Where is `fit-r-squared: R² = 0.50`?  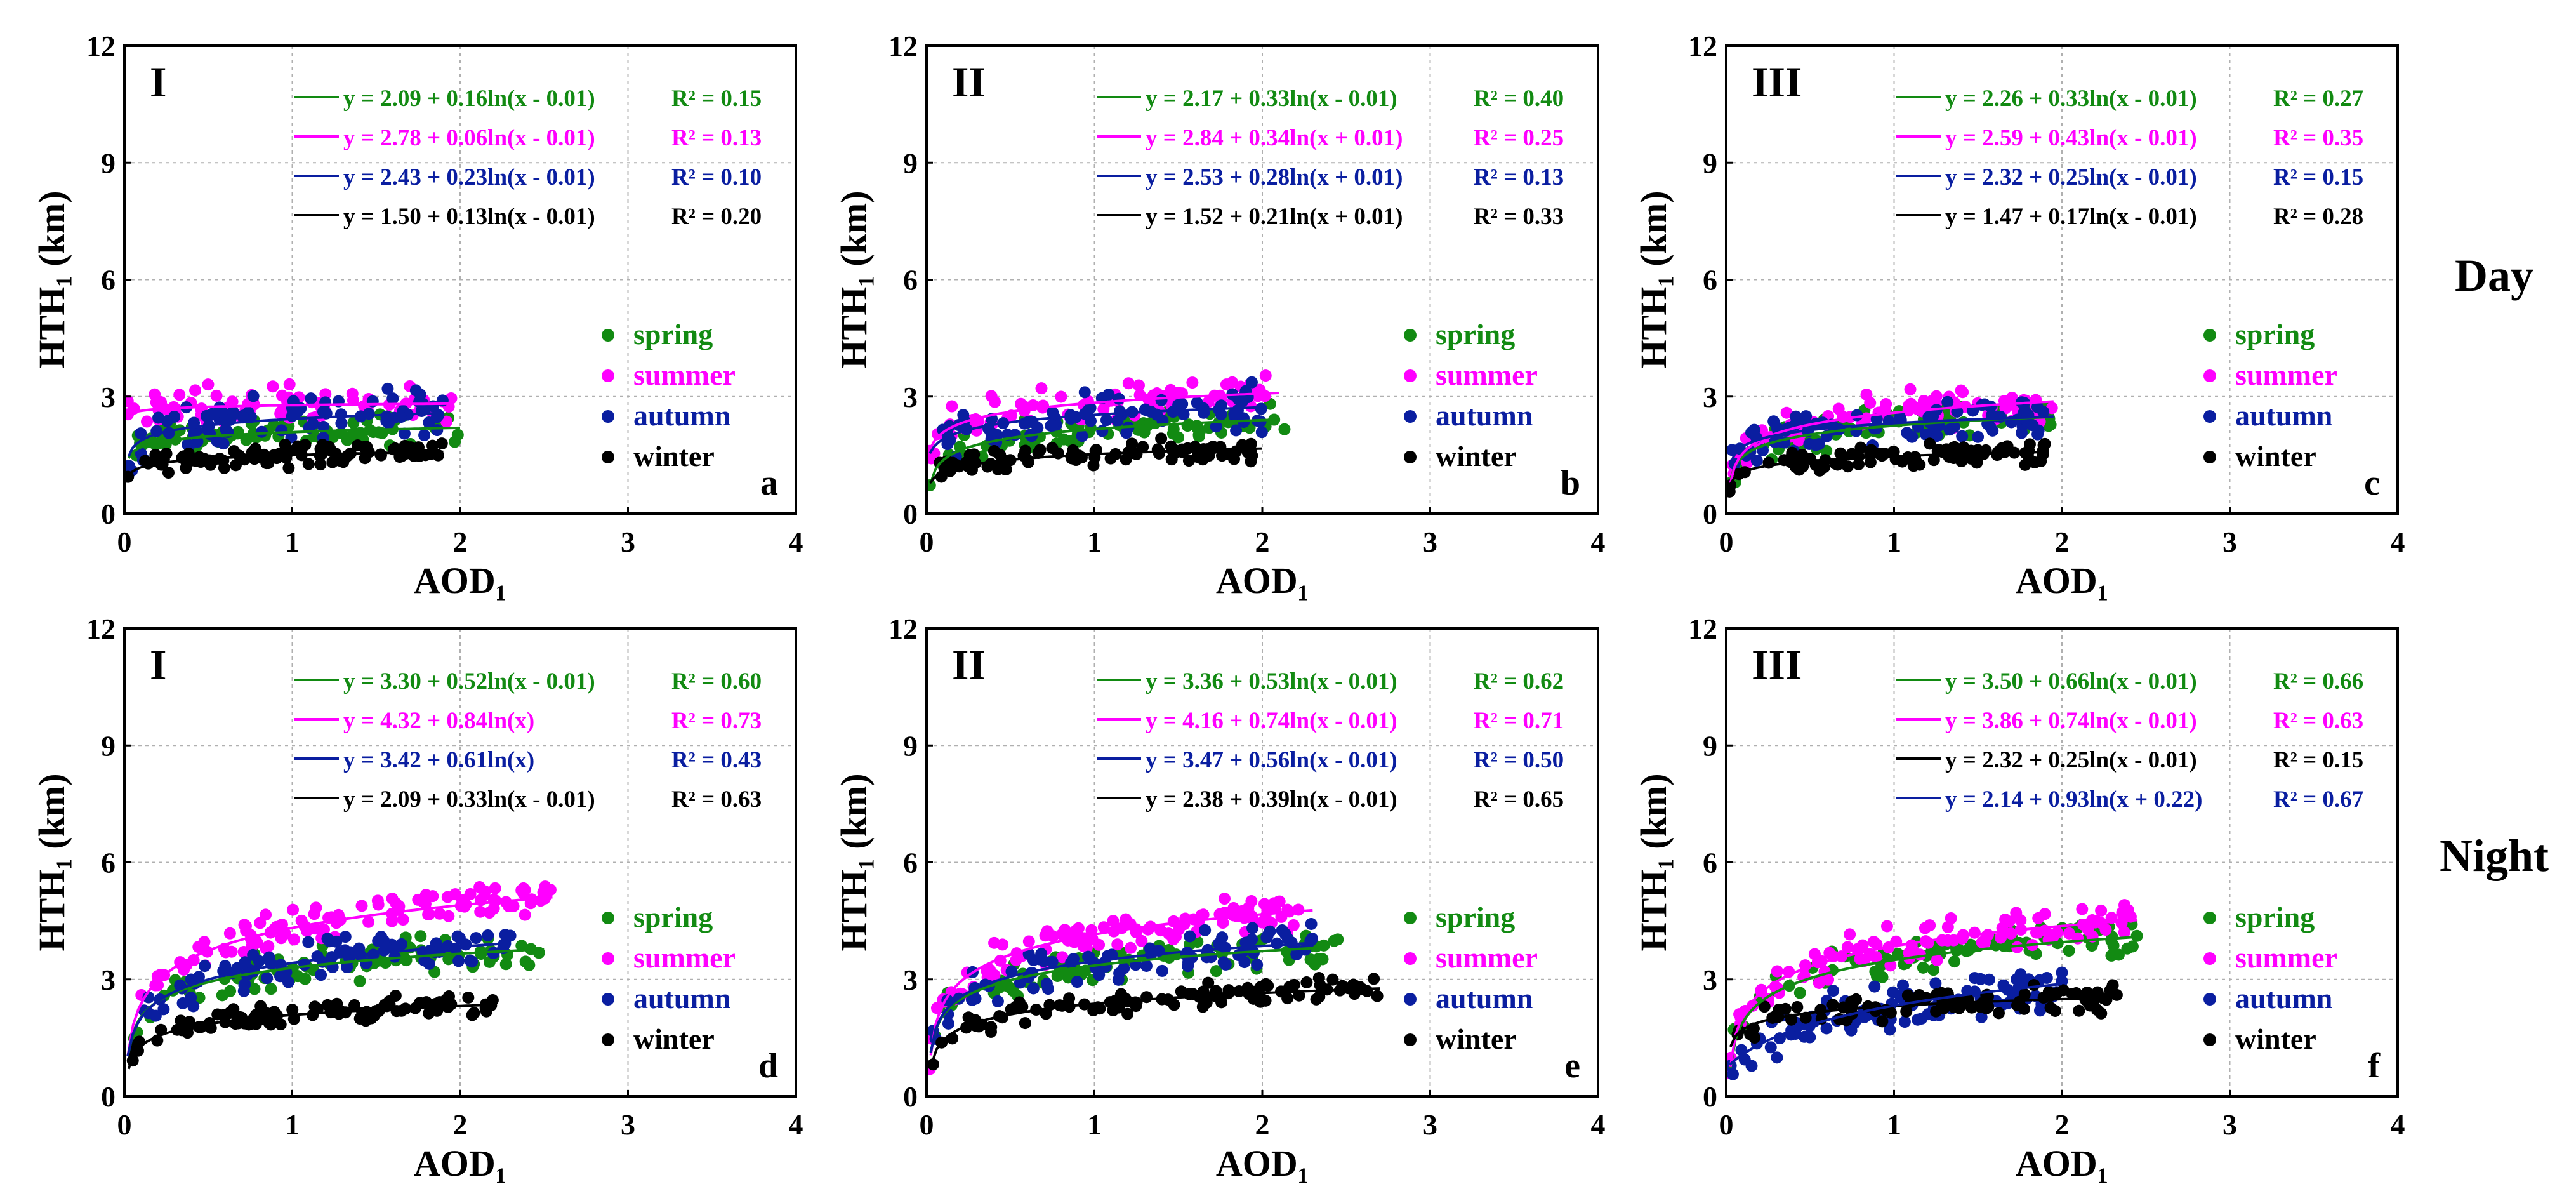 fit-r-squared: R² = 0.50 is located at coordinates (1519, 760).